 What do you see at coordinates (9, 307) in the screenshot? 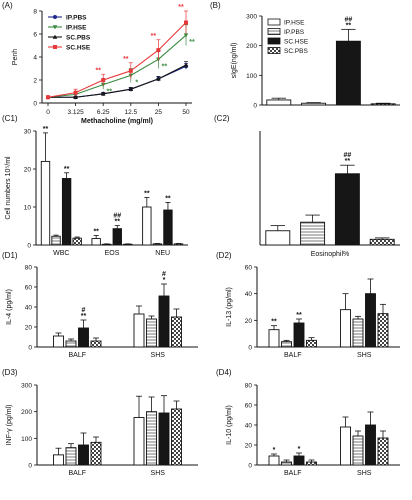
I see `y-axis-label: IL-4 (pg/ml)` at bounding box center [9, 307].